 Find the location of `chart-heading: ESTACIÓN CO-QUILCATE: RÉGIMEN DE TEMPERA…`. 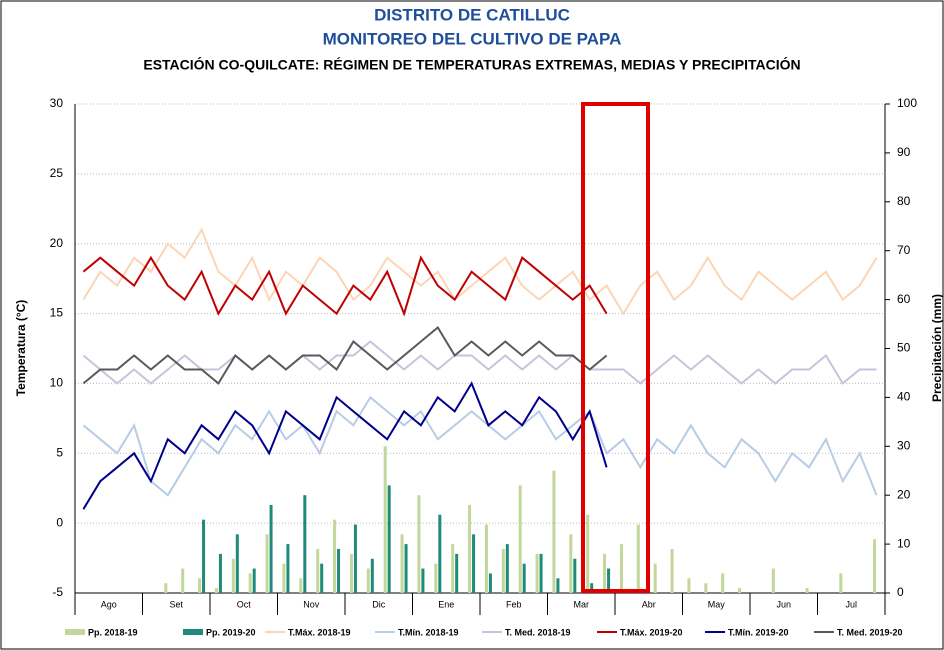

chart-heading: ESTACIÓN CO-QUILCATE: RÉGIMEN DE TEMPERA… is located at coordinates (471, 64).